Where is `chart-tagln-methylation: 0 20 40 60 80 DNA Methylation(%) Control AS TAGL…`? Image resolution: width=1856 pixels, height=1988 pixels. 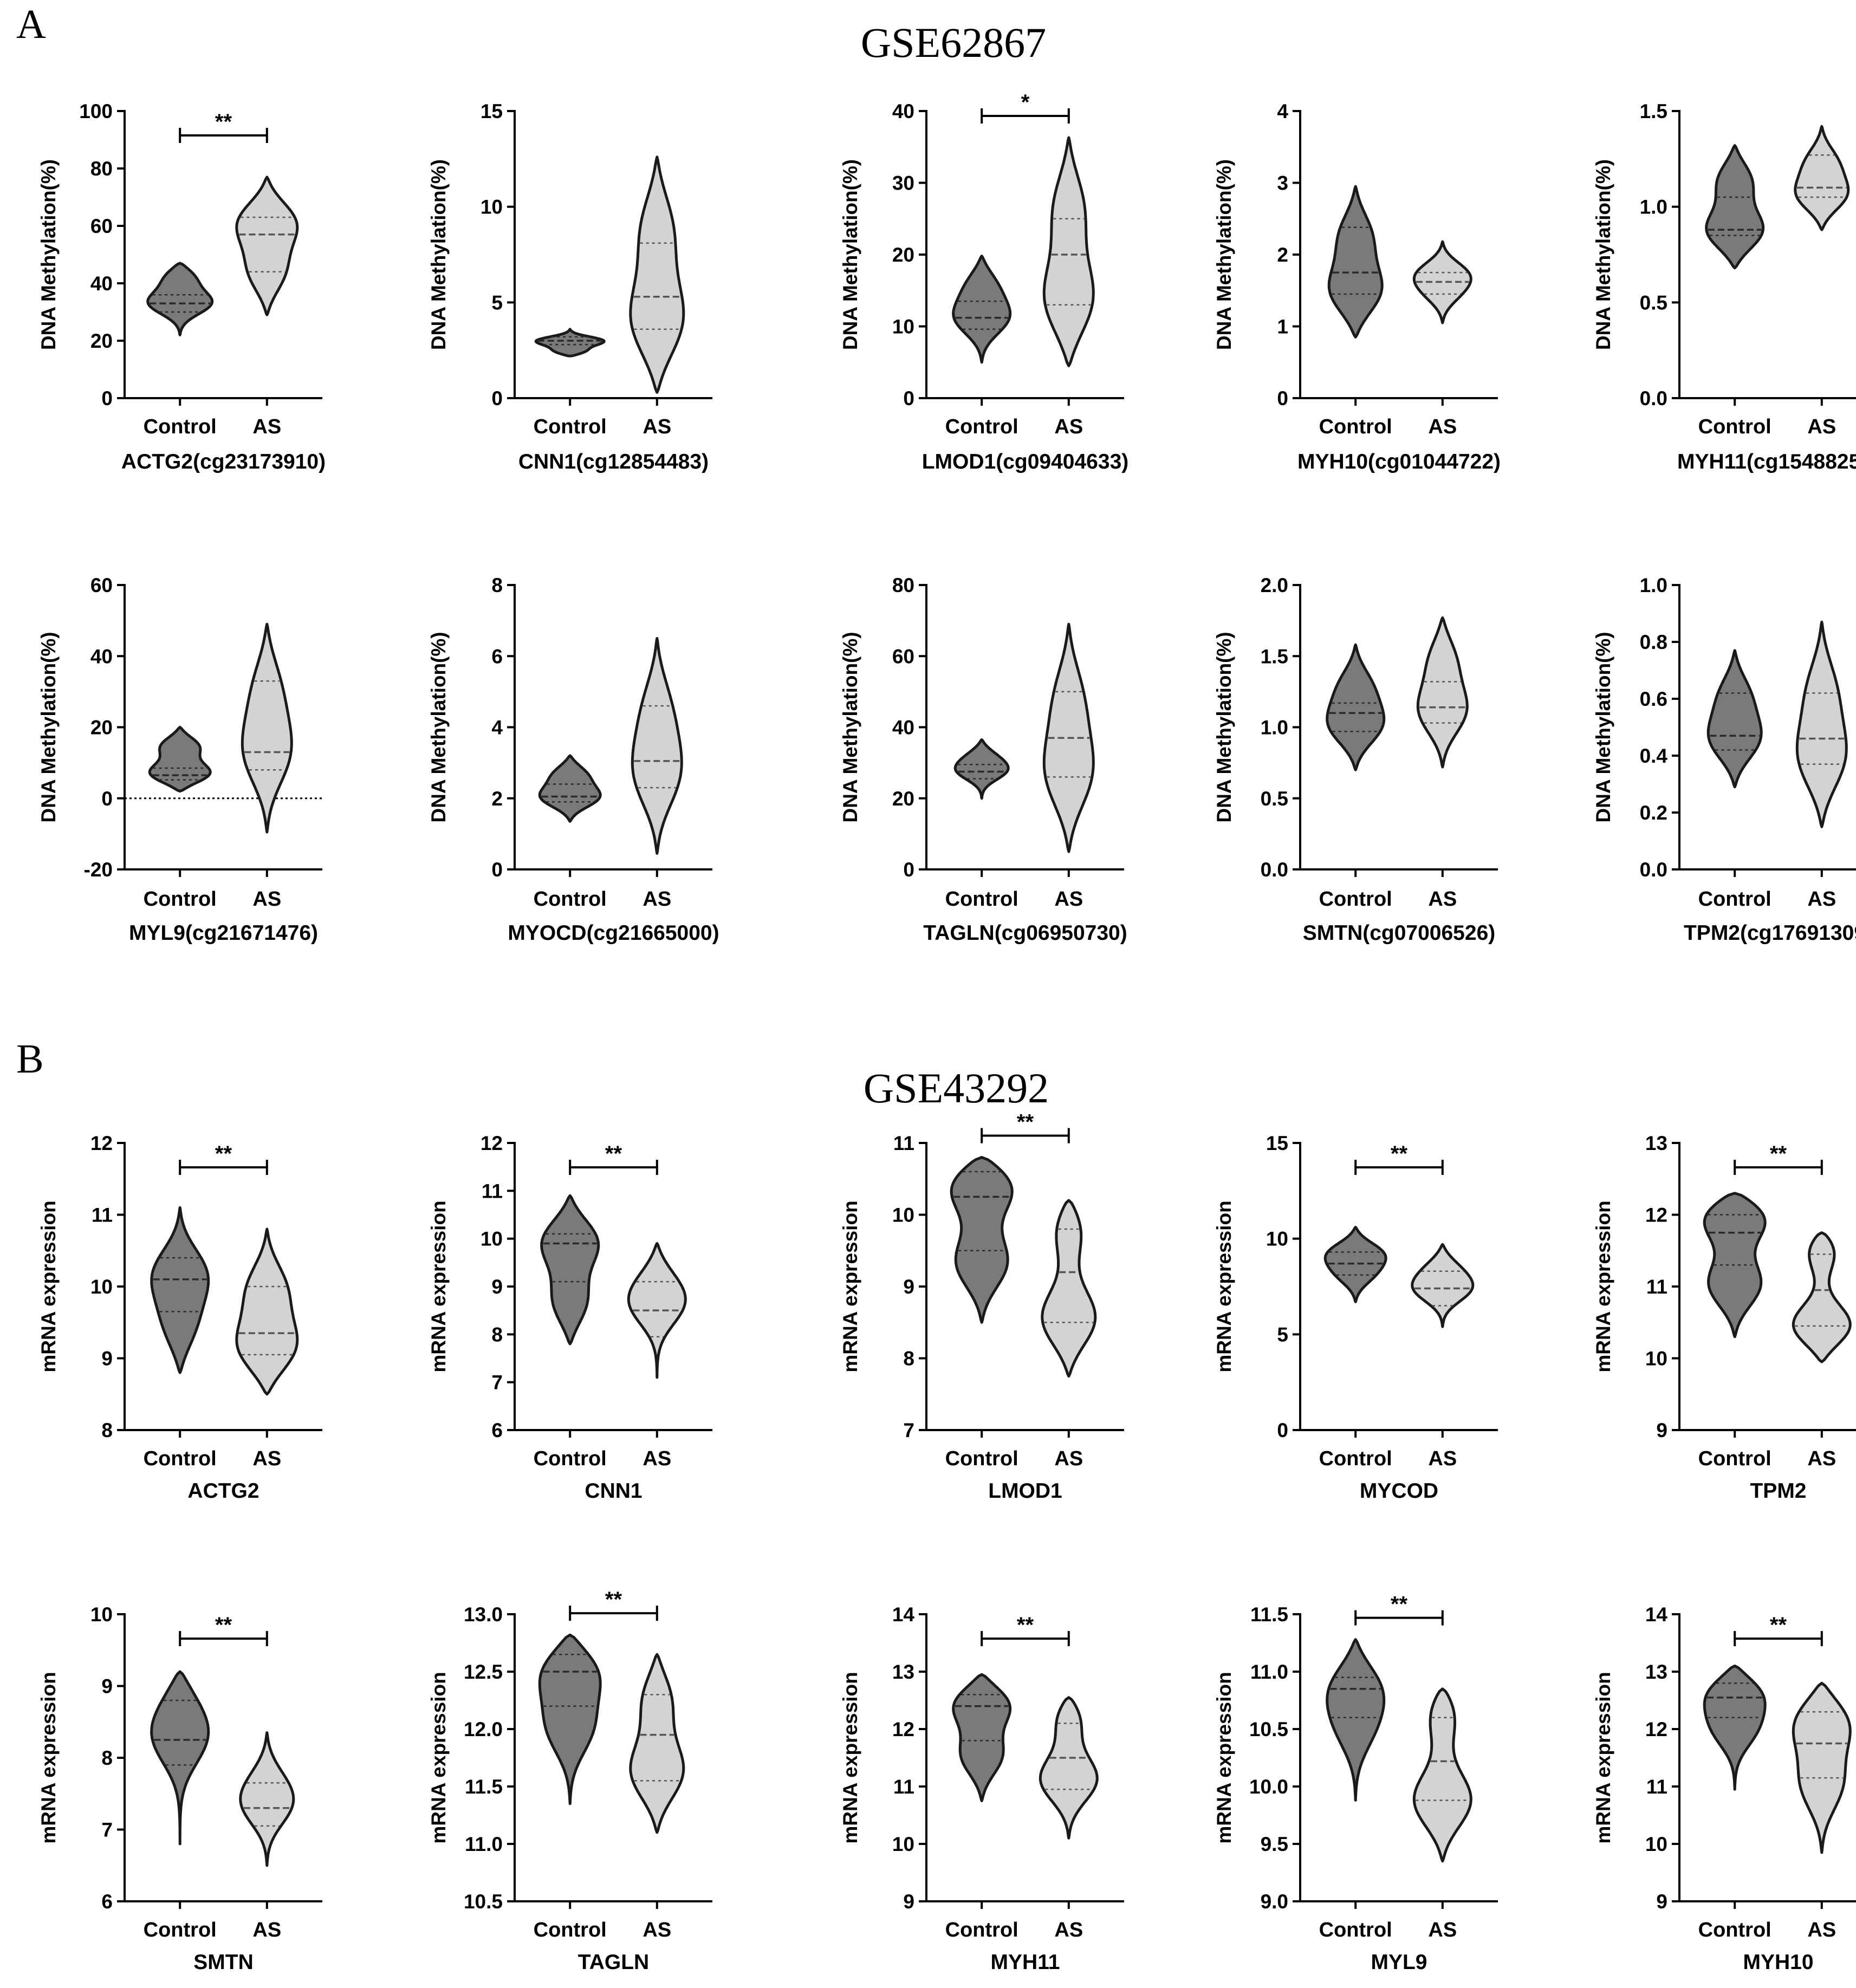 chart-tagln-methylation: 0 20 40 60 80 DNA Methylation(%) Control AS TAGL… is located at coordinates (983, 759).